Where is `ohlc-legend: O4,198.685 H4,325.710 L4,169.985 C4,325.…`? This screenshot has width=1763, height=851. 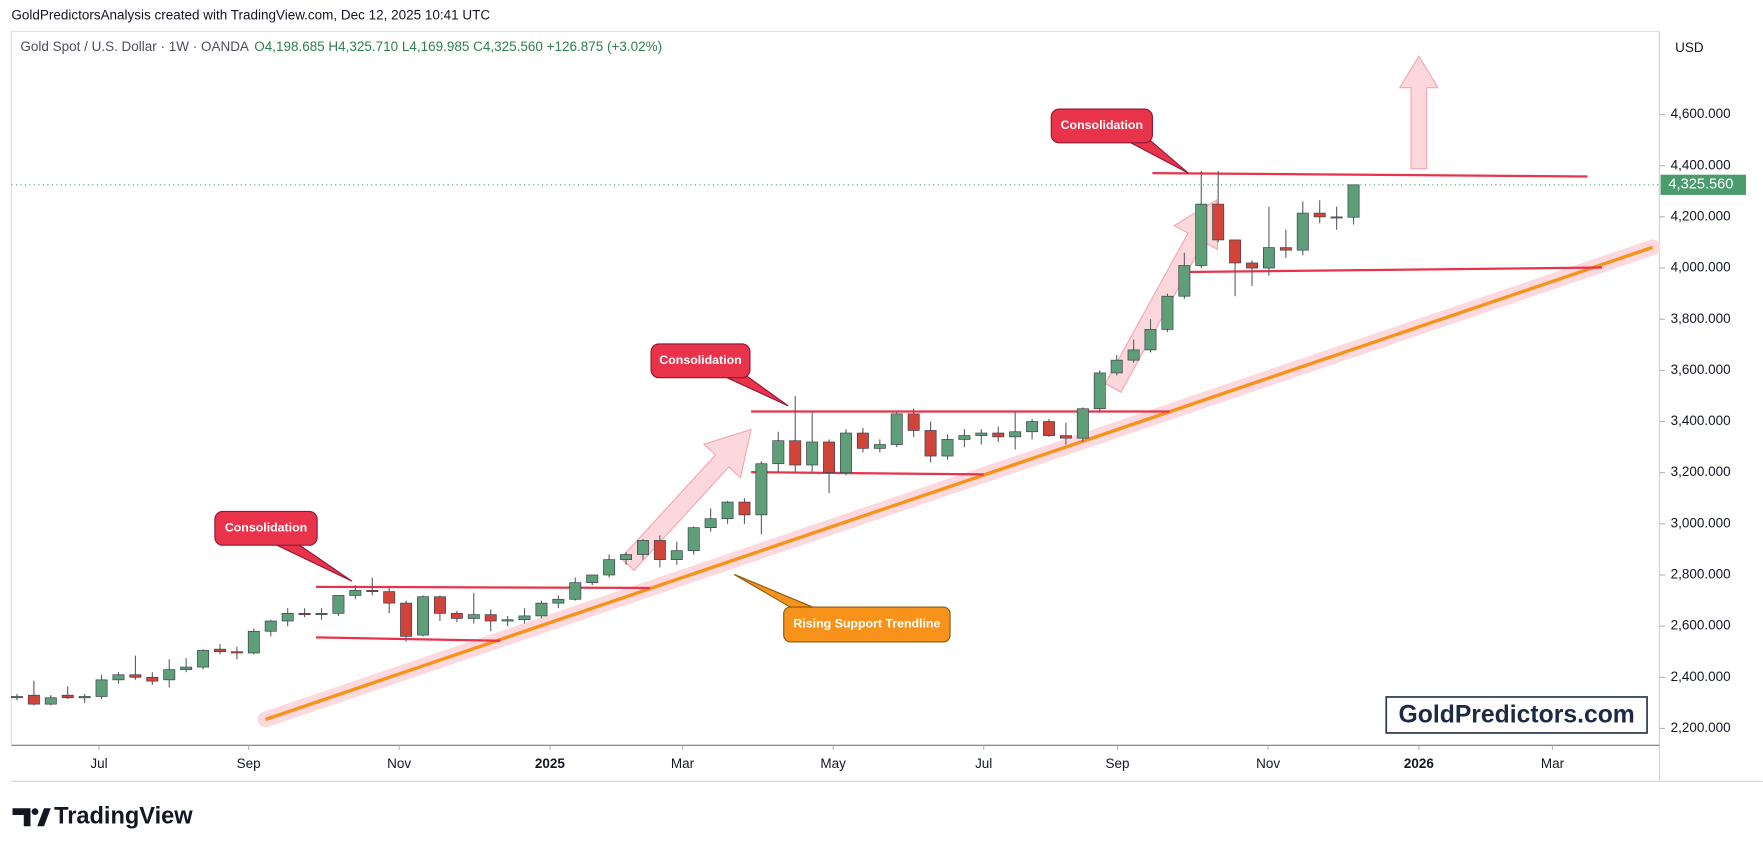
ohlc-legend: O4,198.685 H4,325.710 L4,169.985 C4,325.… is located at coordinates (458, 46).